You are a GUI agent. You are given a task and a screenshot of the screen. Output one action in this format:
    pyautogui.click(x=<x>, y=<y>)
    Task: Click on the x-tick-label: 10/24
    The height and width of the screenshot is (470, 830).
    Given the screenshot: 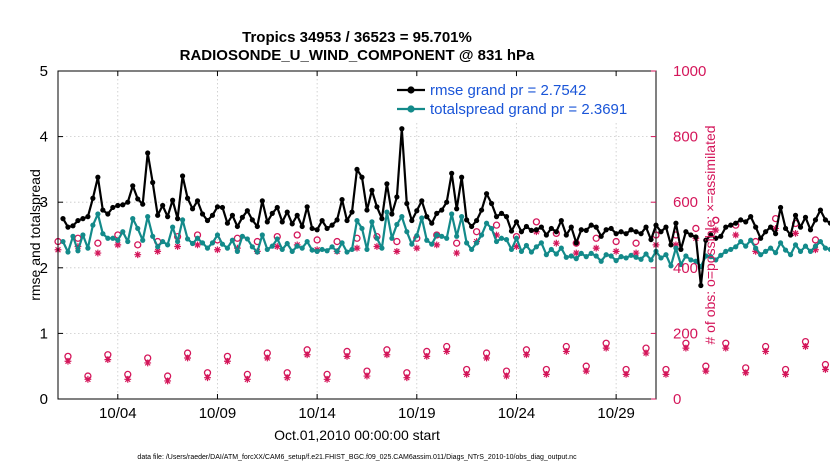 What is the action you would take?
    pyautogui.click(x=517, y=413)
    